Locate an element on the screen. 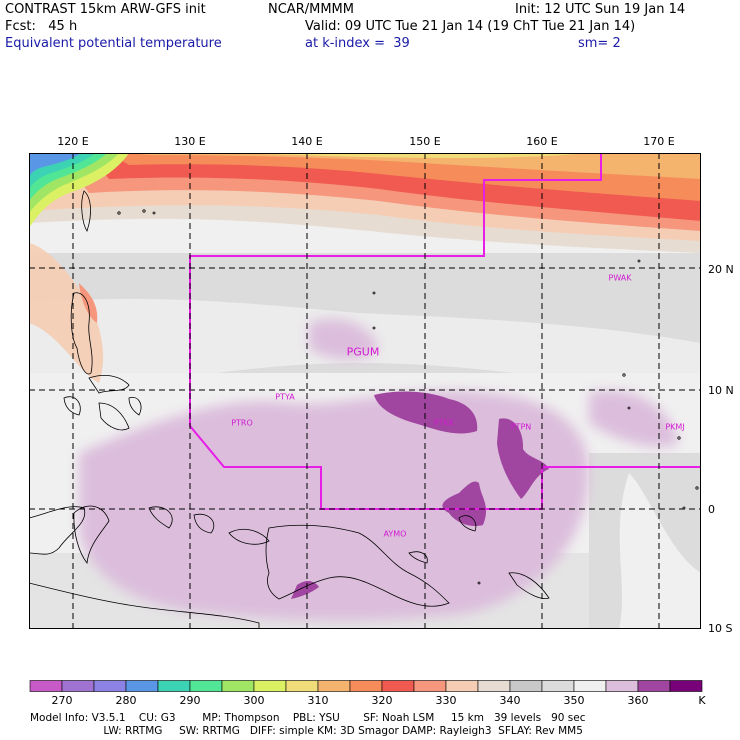 The height and width of the screenshot is (740, 740). station-ptkk: PTKK is located at coordinates (444, 423).